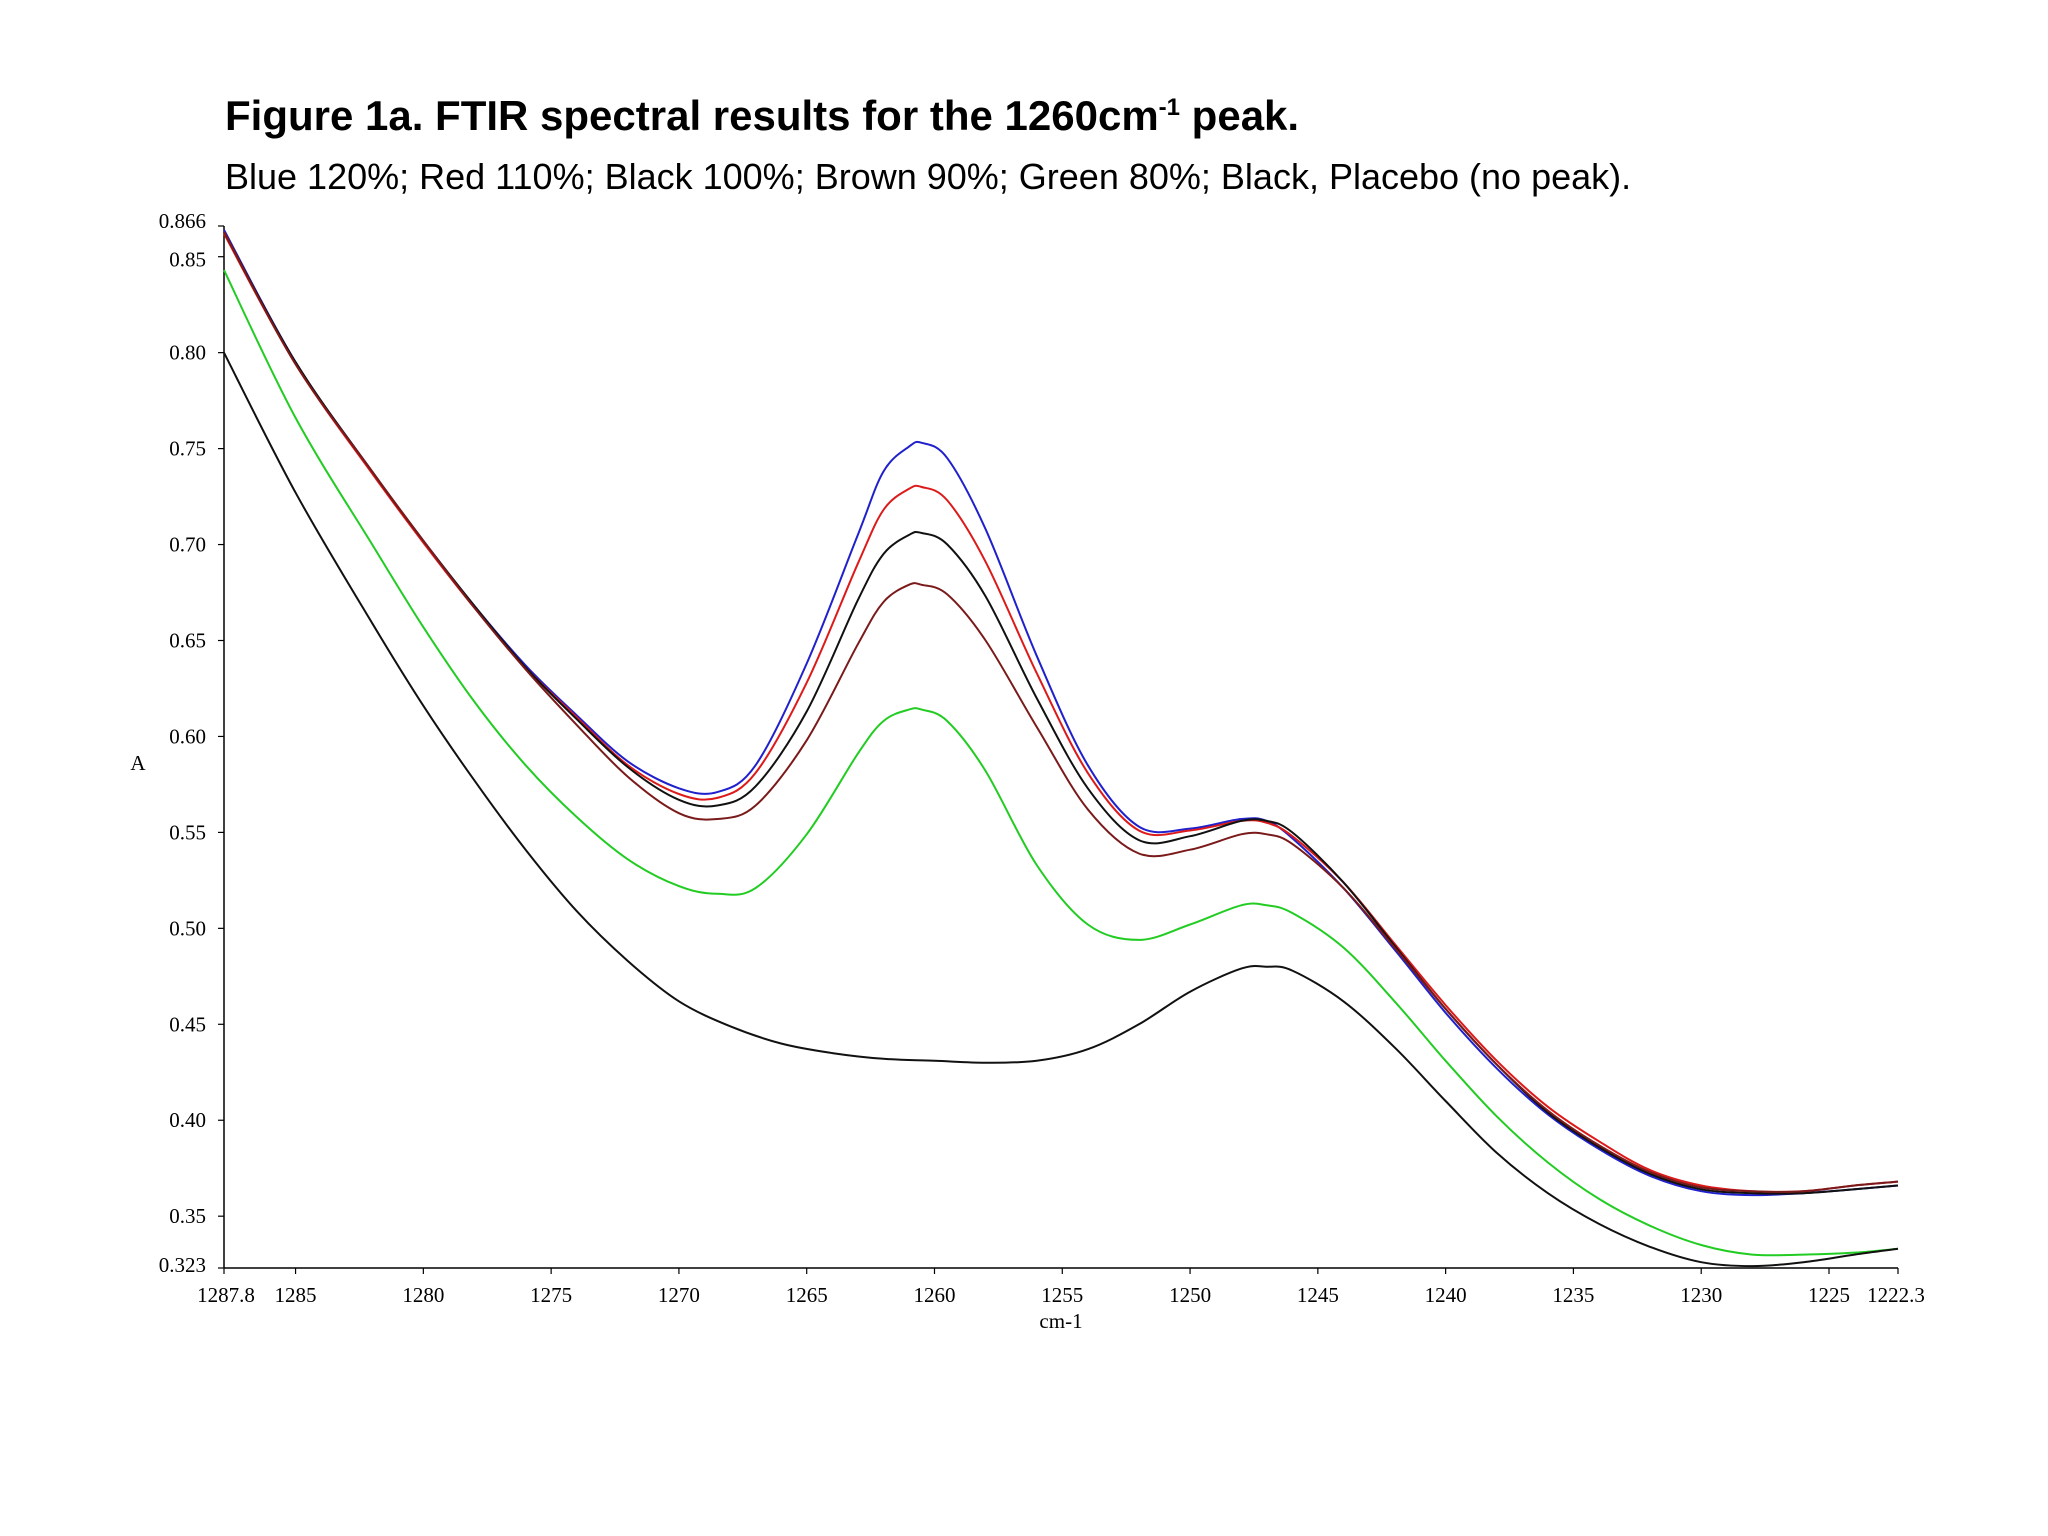  What do you see at coordinates (1190, 1295) in the screenshot?
I see `x-tick-label: 1250` at bounding box center [1190, 1295].